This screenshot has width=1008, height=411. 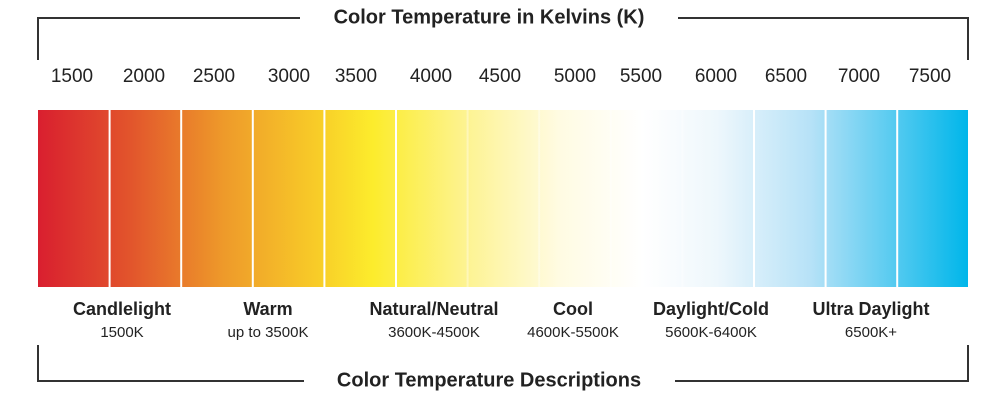 I want to click on description-name: Ultra Daylight, so click(x=870, y=309).